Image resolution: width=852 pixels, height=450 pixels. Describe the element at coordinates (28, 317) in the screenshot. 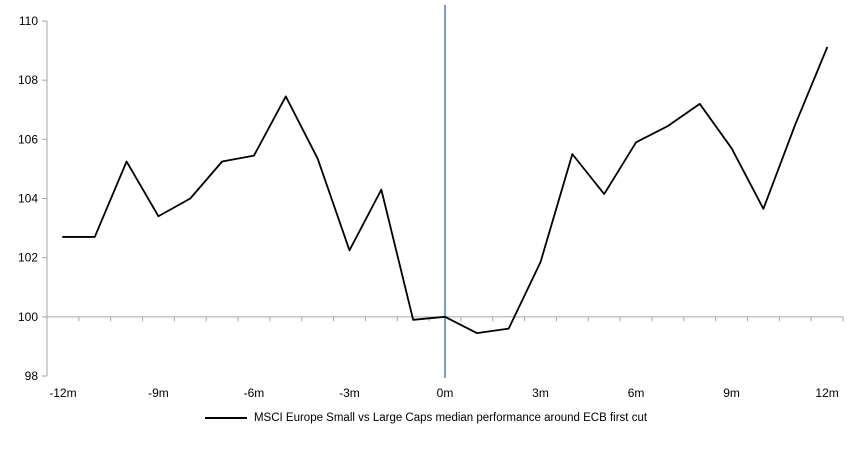

I see `y-tick-label: 100` at that location.